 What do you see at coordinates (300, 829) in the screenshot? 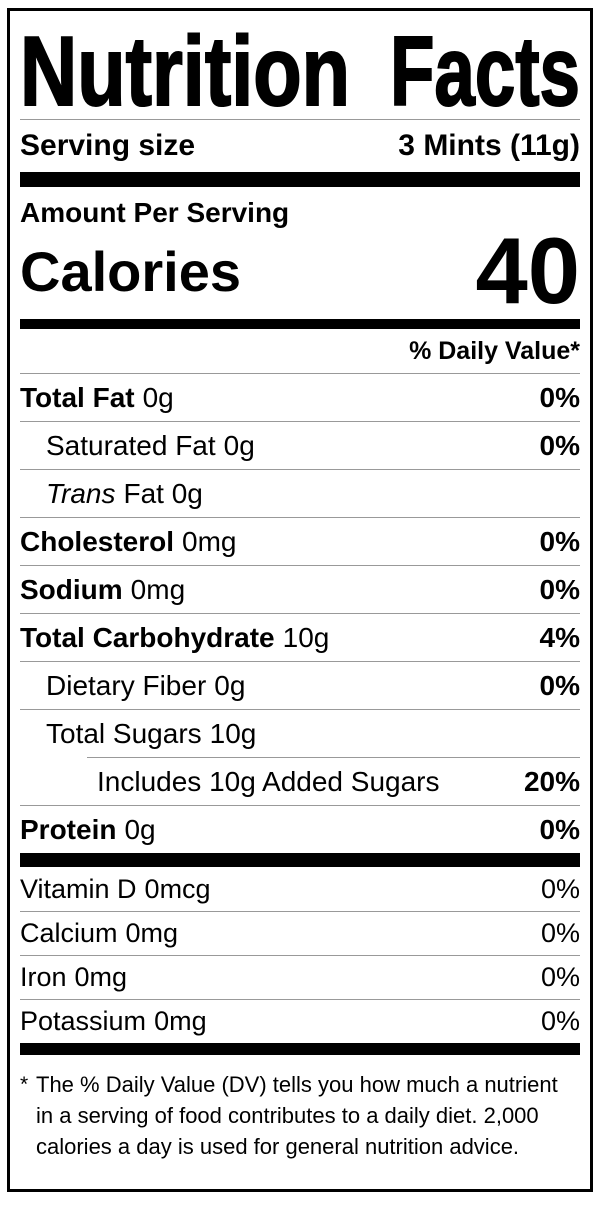
I see `nutrient-row-protein: Protein 0g 0%` at bounding box center [300, 829].